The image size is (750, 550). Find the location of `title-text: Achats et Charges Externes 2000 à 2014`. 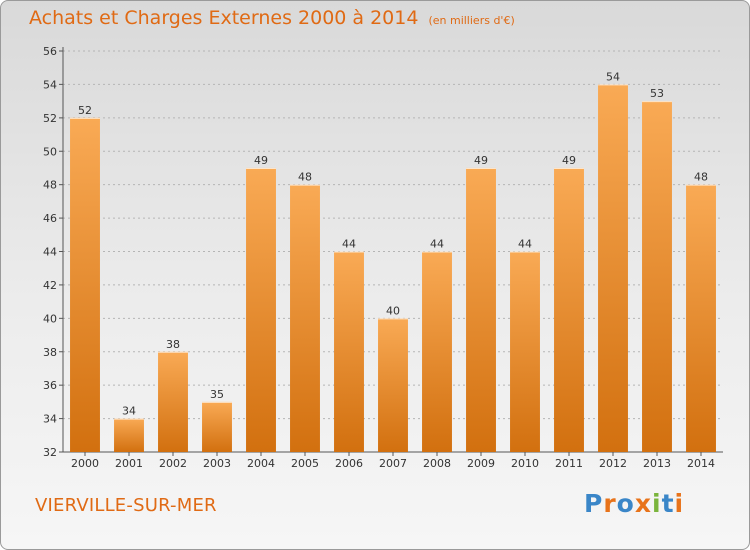

title-text: Achats et Charges Externes 2000 à 2014 is located at coordinates (224, 18).